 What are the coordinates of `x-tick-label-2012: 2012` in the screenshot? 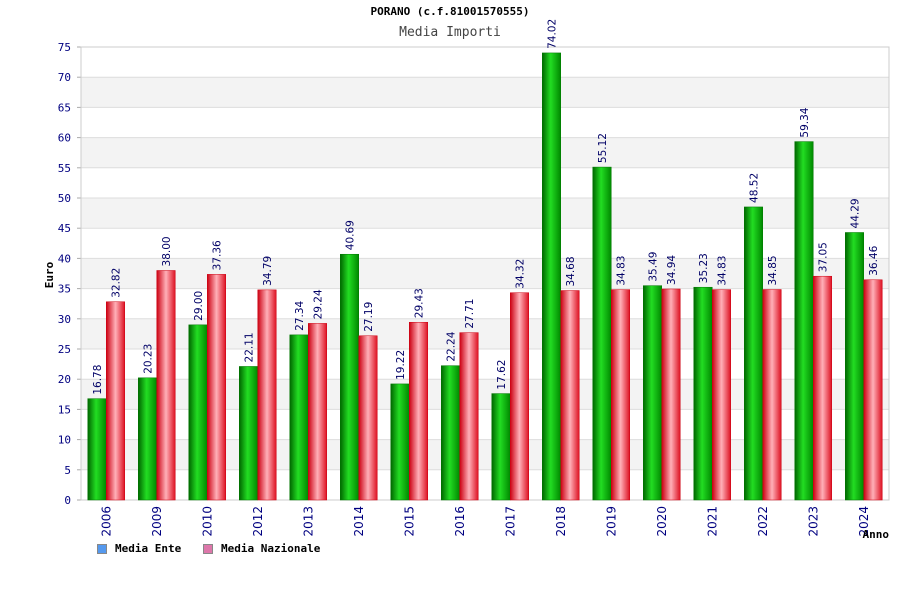 It's located at (258, 521).